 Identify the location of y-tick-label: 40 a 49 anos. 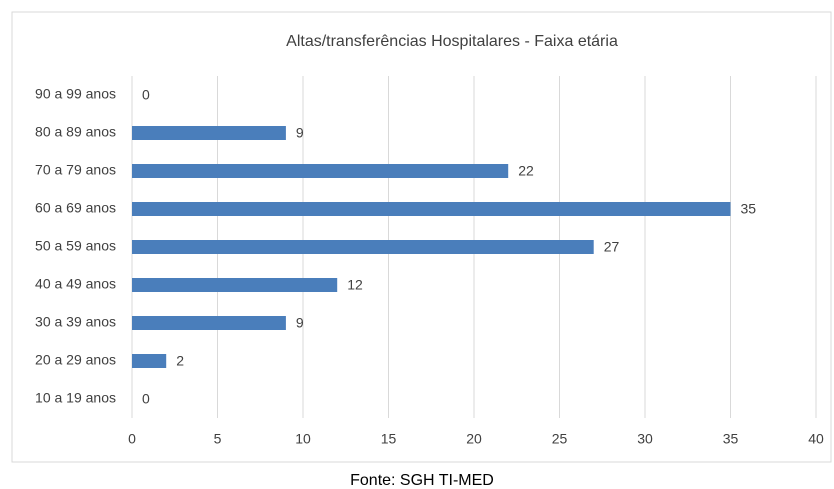
(75, 284).